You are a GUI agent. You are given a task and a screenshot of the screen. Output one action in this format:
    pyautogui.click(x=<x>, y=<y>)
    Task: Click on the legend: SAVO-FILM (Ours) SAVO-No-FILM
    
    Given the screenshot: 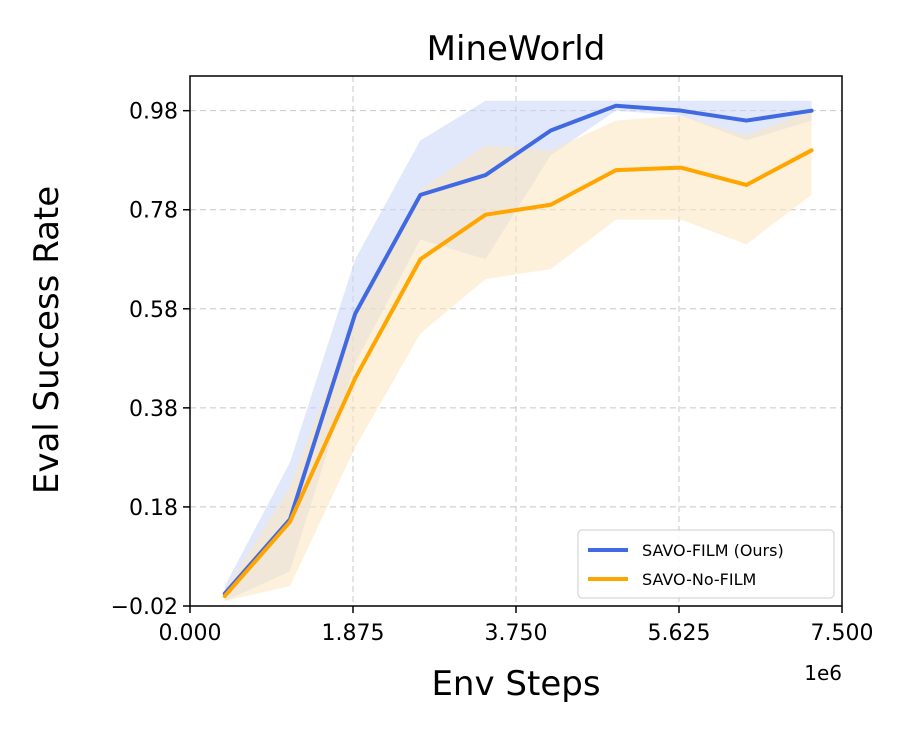 What is the action you would take?
    pyautogui.click(x=706, y=564)
    